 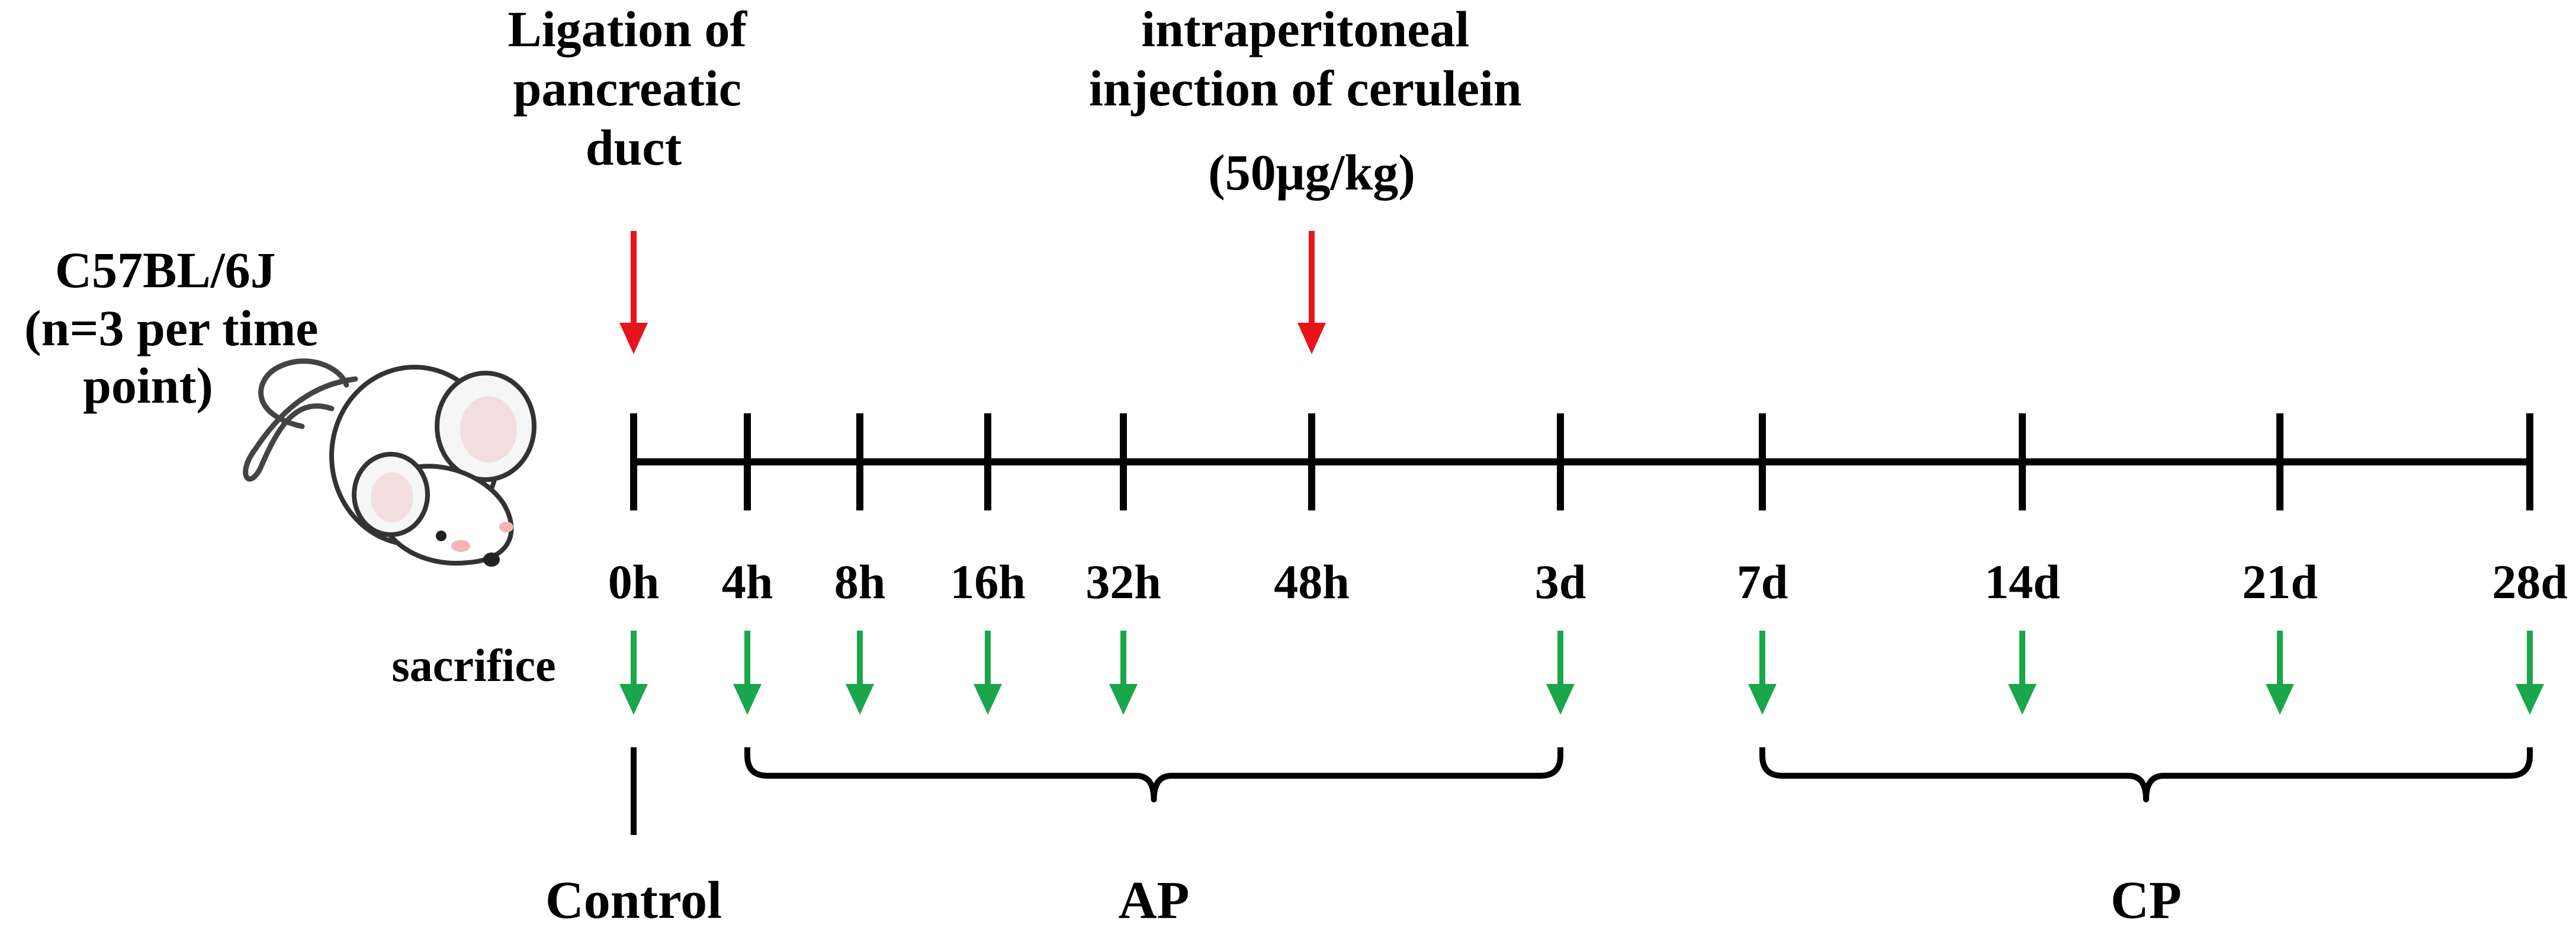 What do you see at coordinates (390, 462) in the screenshot?
I see `mouse-icon` at bounding box center [390, 462].